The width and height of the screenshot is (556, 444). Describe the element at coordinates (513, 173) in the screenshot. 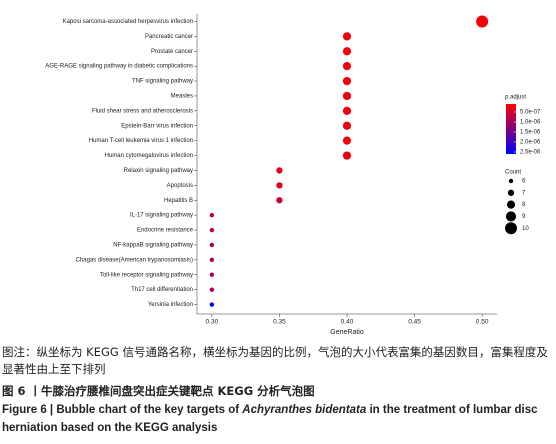

I see `size-legend-title: Count` at that location.